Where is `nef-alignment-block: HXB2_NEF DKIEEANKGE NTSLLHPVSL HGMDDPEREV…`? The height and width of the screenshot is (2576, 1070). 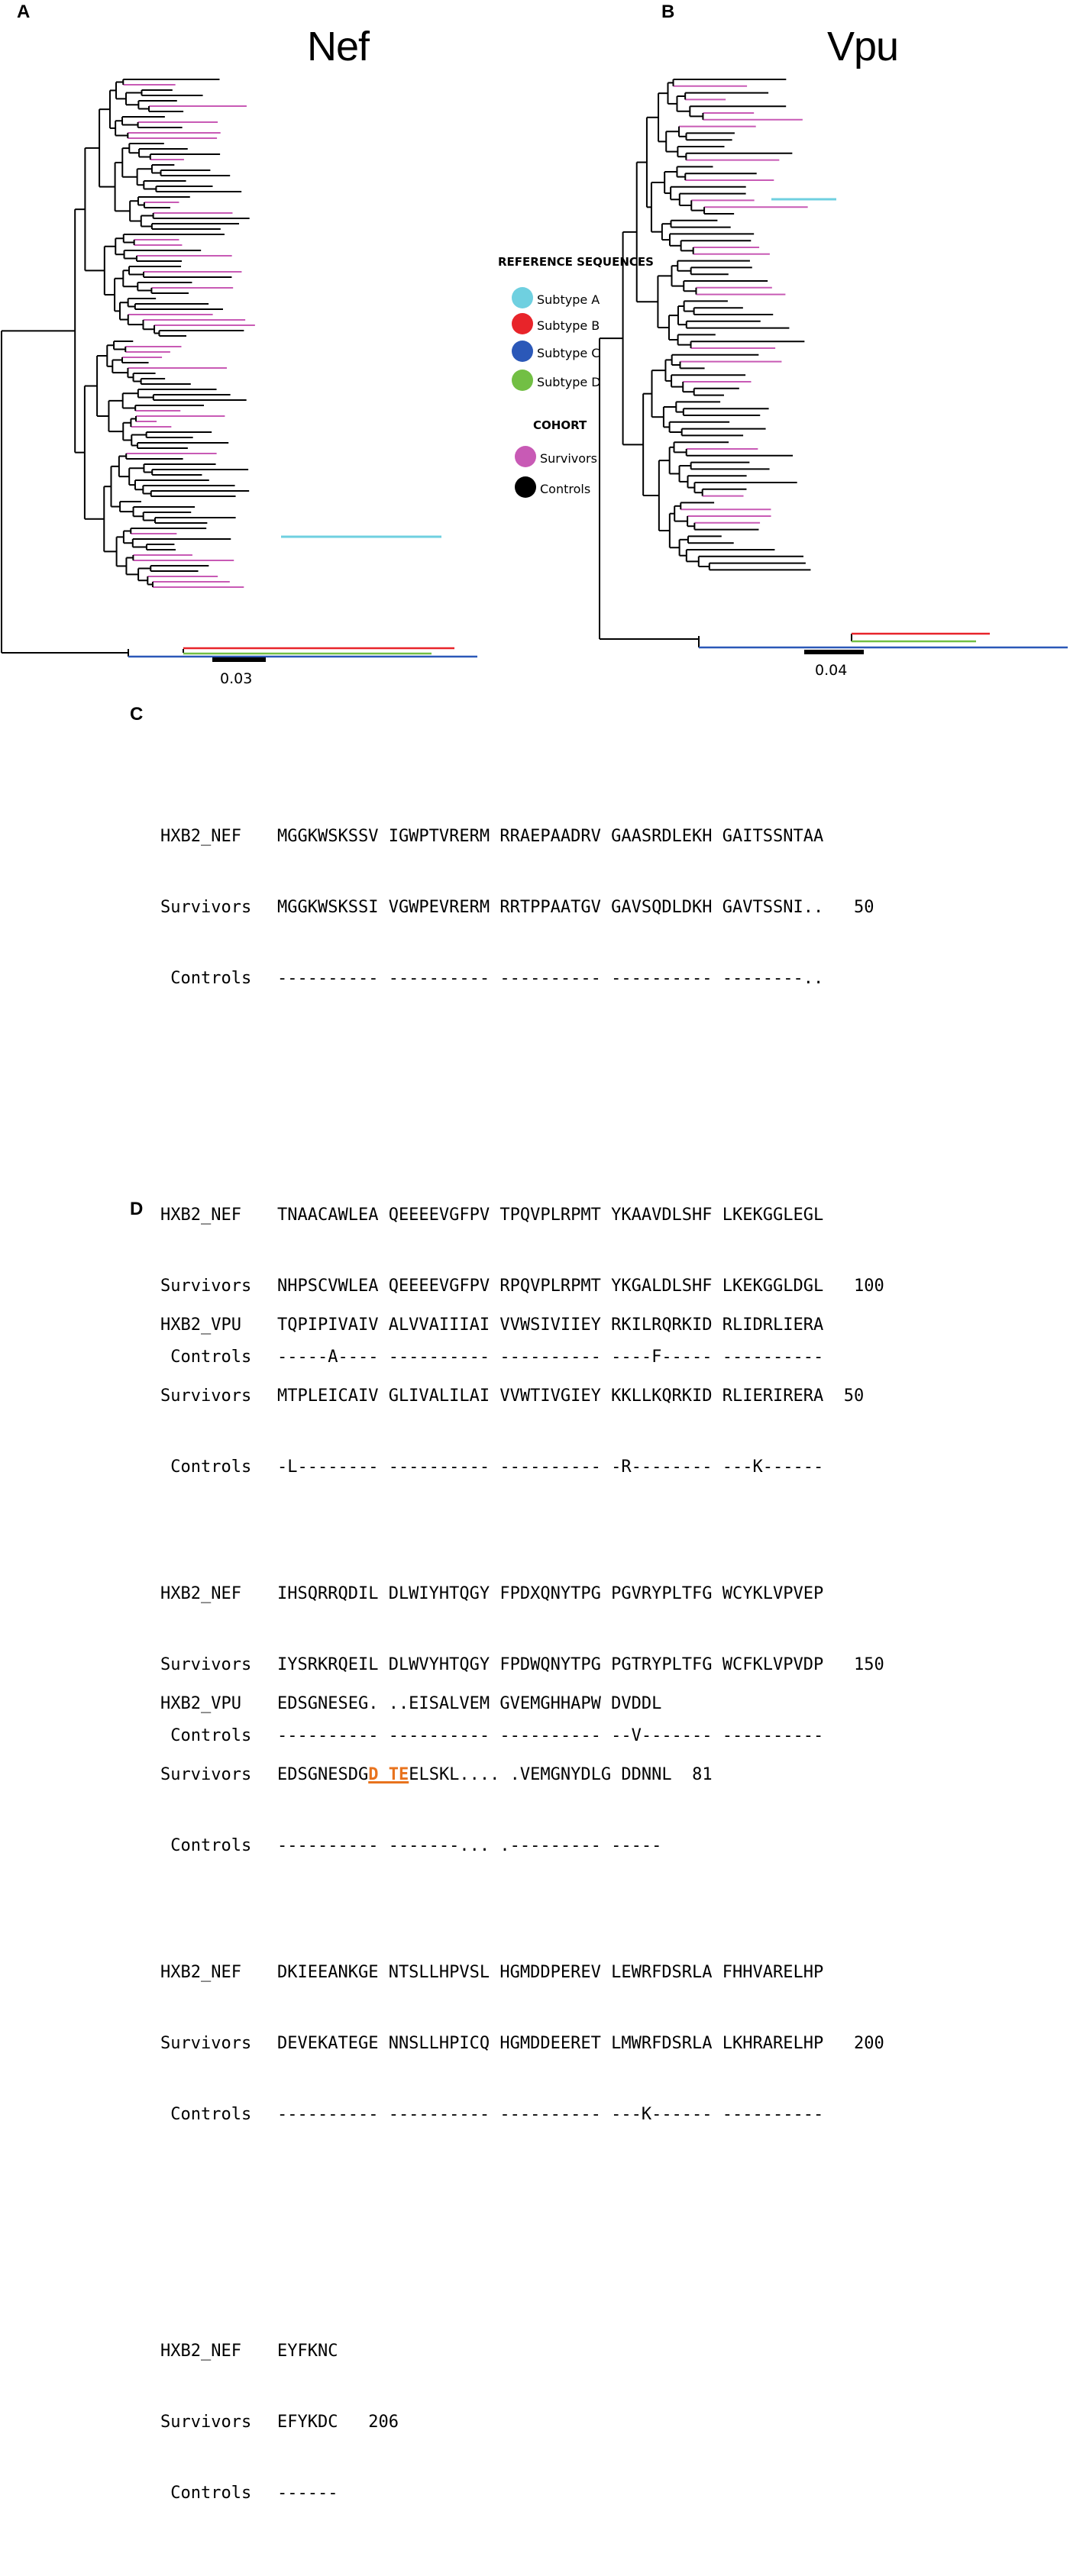 nef-alignment-block: HXB2_NEF DKIEEANKGE NTSLLHPVSL HGMDDPEREV… is located at coordinates (522, 2043).